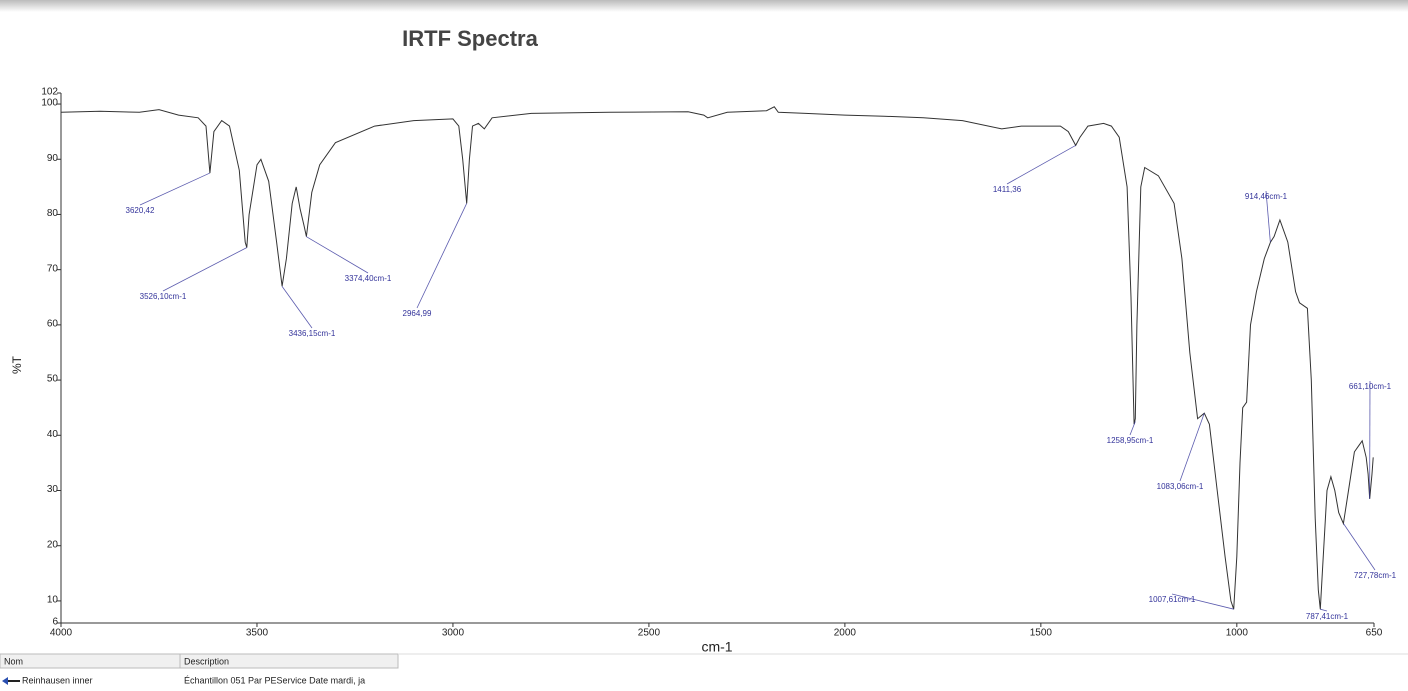 Image resolution: width=1408 pixels, height=691 pixels. I want to click on annotation-label: 3620,42, so click(140, 210).